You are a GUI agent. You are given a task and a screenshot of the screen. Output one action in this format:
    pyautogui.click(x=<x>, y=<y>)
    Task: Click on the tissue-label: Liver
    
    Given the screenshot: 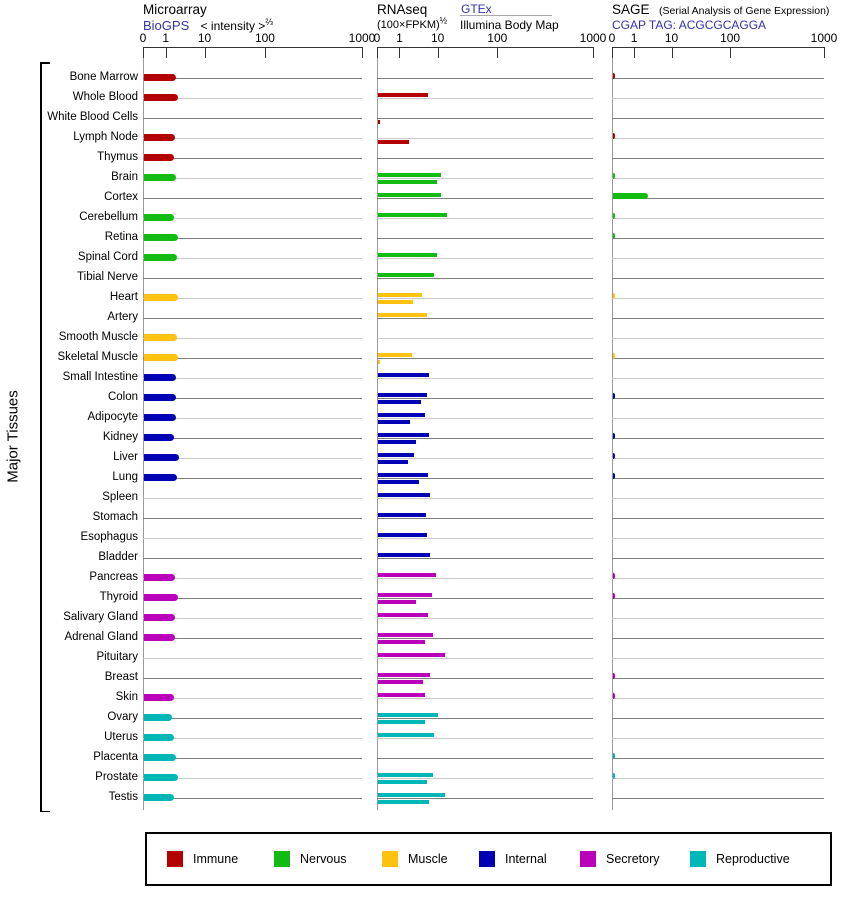 What is the action you would take?
    pyautogui.click(x=125, y=457)
    